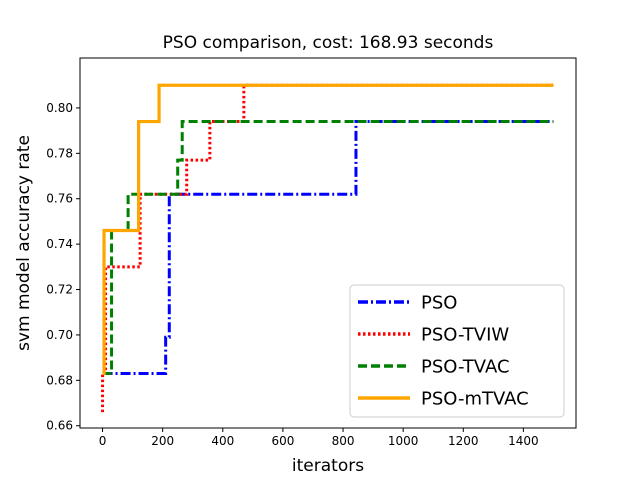 This screenshot has width=640, height=480. Describe the element at coordinates (59, 335) in the screenshot. I see `y-tick-label: 0.70` at that location.